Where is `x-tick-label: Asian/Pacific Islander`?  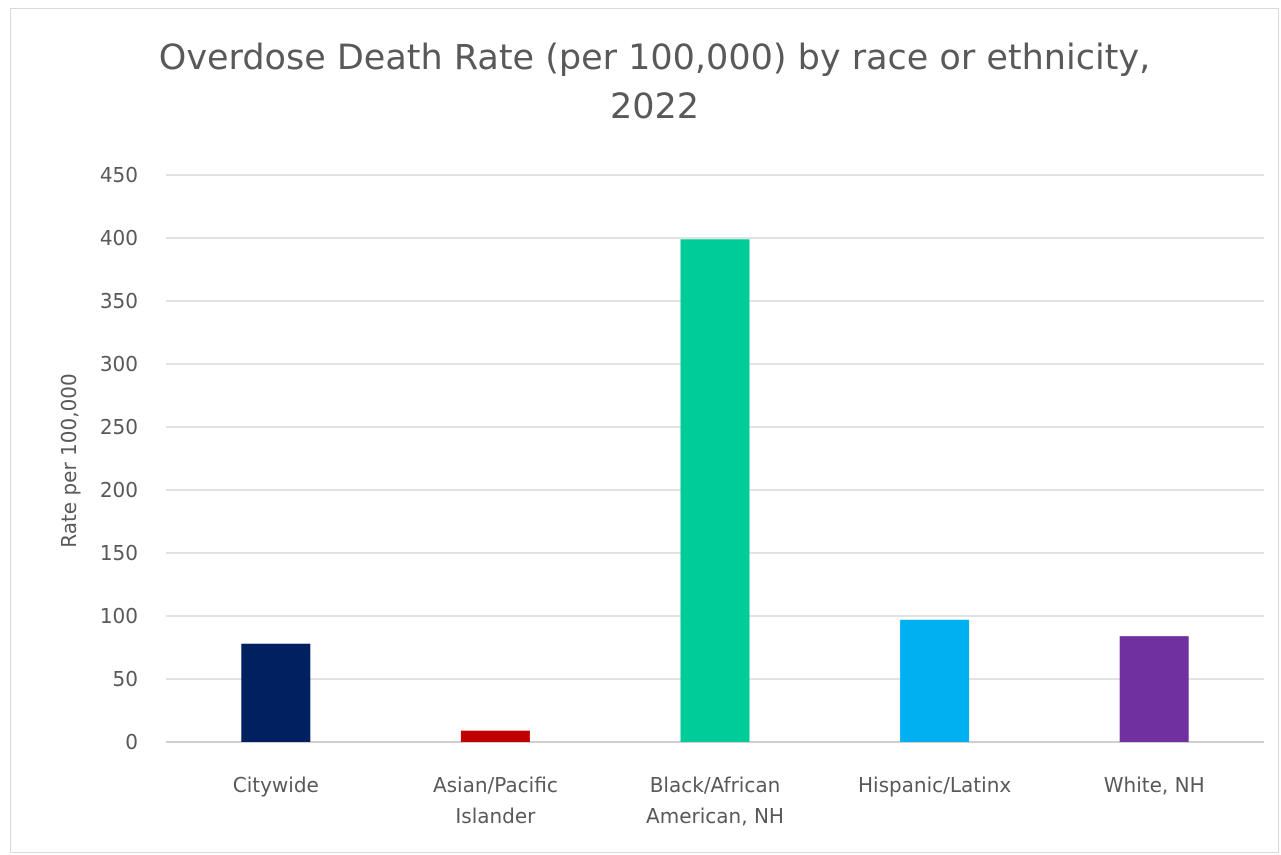
x-tick-label: Asian/Pacific Islander is located at coordinates (495, 800).